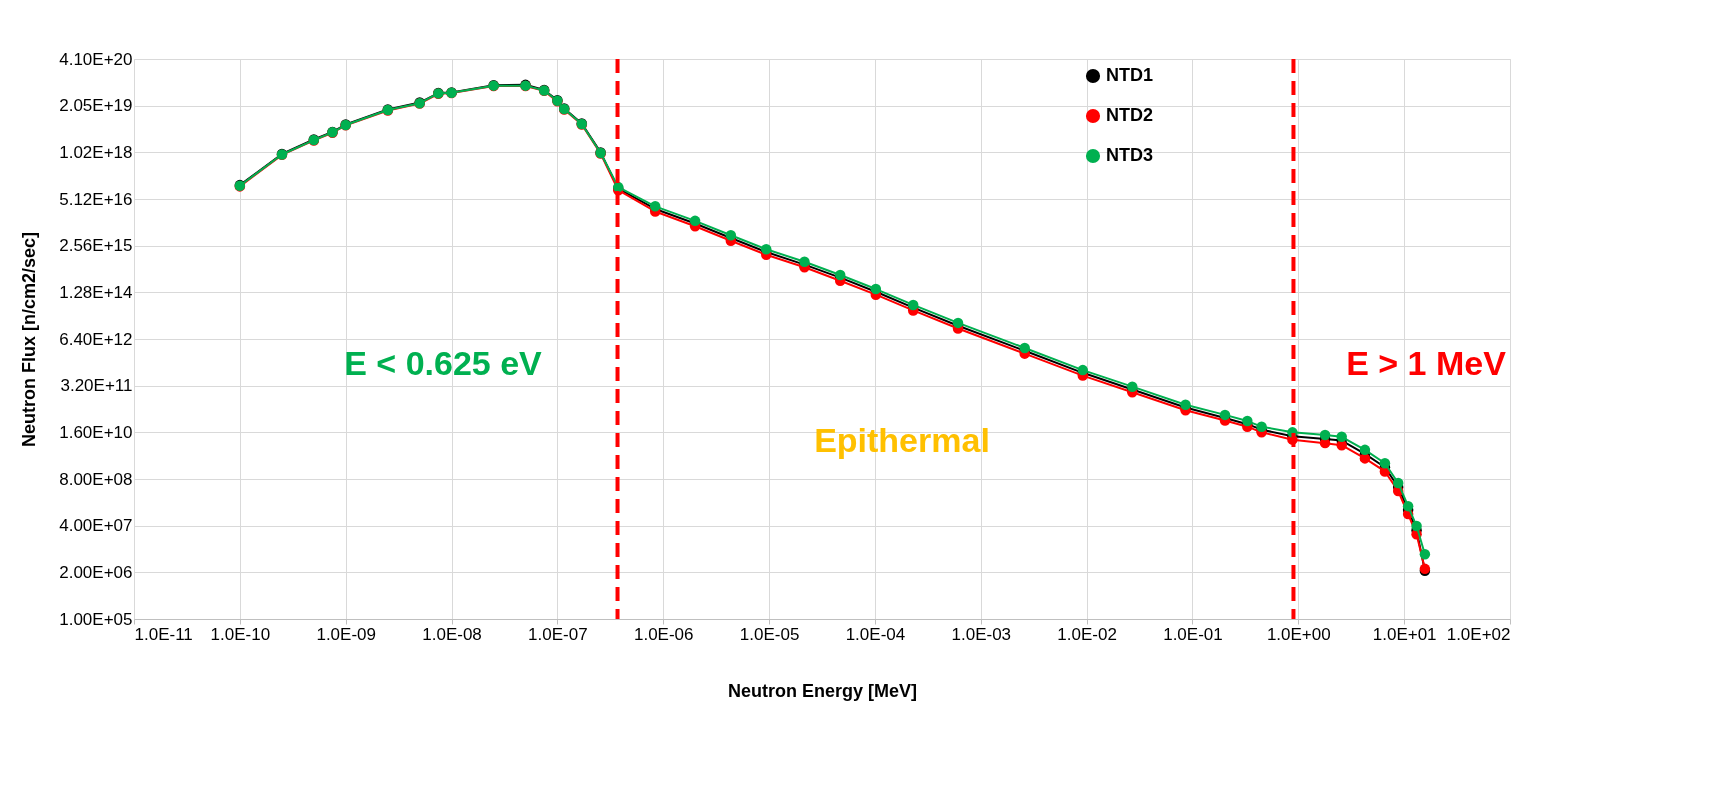 The height and width of the screenshot is (812, 1732). Describe the element at coordinates (1298, 634) in the screenshot. I see `x-tick-label: 1.0E+00` at that location.